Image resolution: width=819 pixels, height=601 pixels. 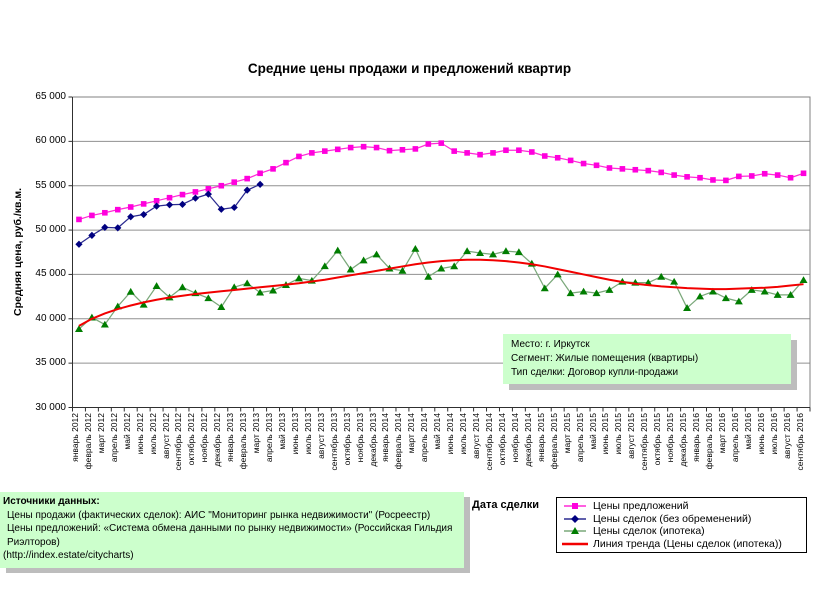 I want to click on x-tick-label: декабрь 2015, so click(x=683, y=440).